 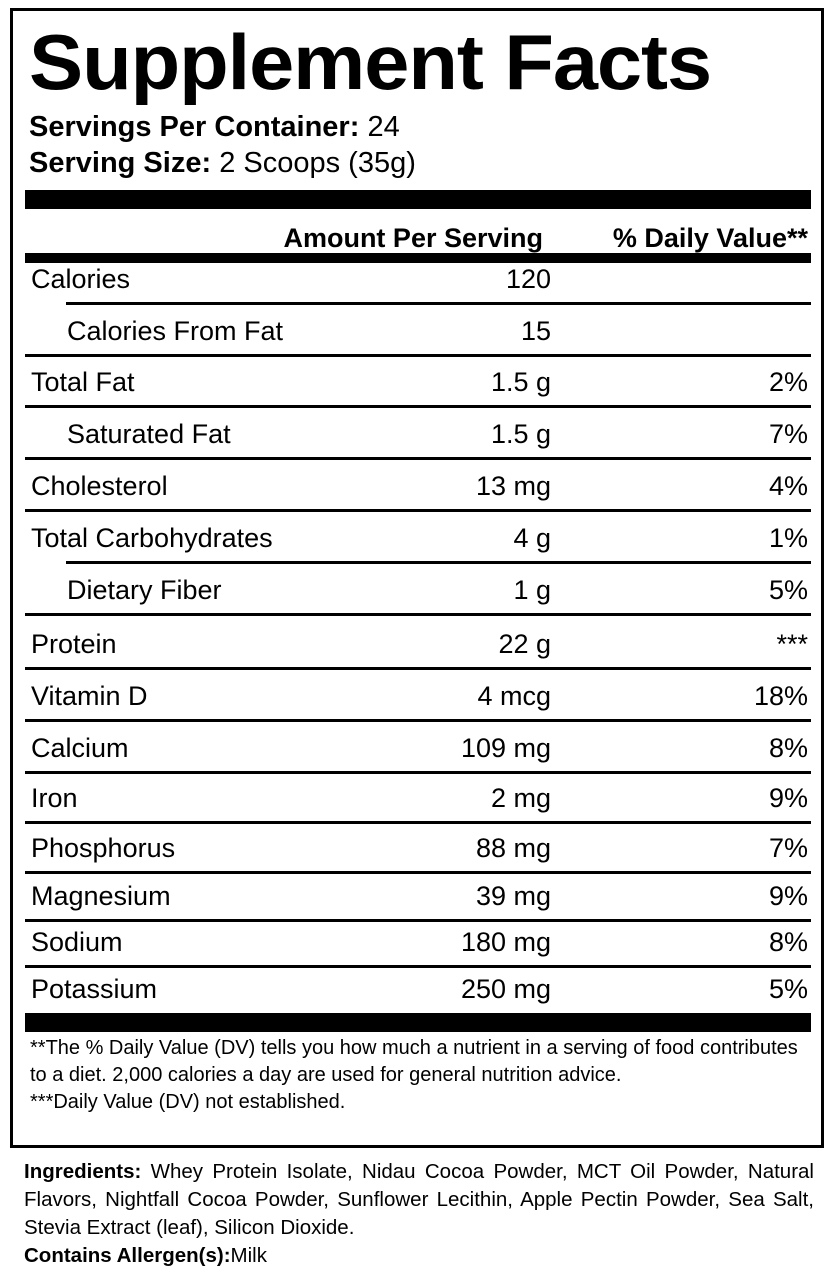 What do you see at coordinates (513, 848) in the screenshot?
I see `nutrient-amount: 88 mg` at bounding box center [513, 848].